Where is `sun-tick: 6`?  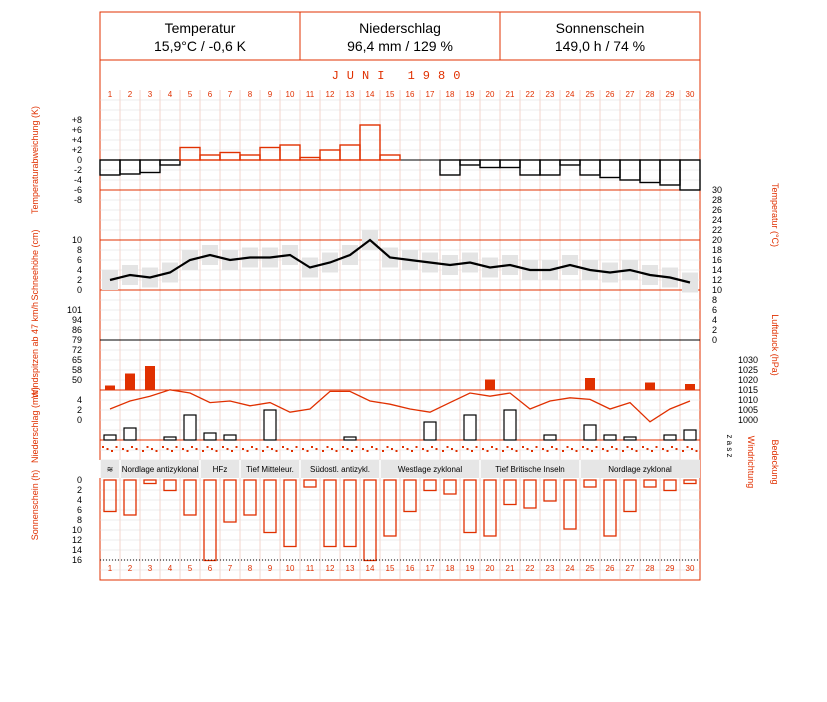
sun-tick: 6 is located at coordinates (79, 510).